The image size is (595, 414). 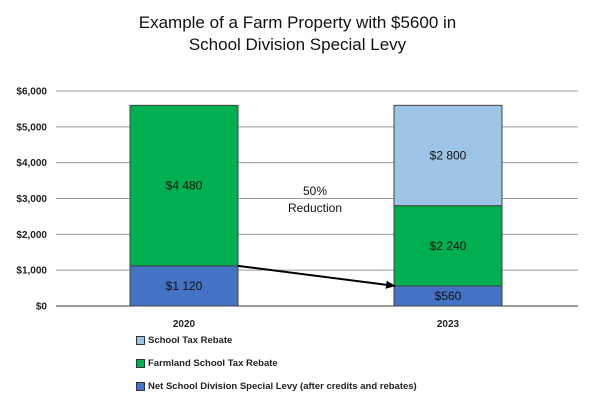 What do you see at coordinates (31, 127) in the screenshot?
I see `y-tick-label: $5,000` at bounding box center [31, 127].